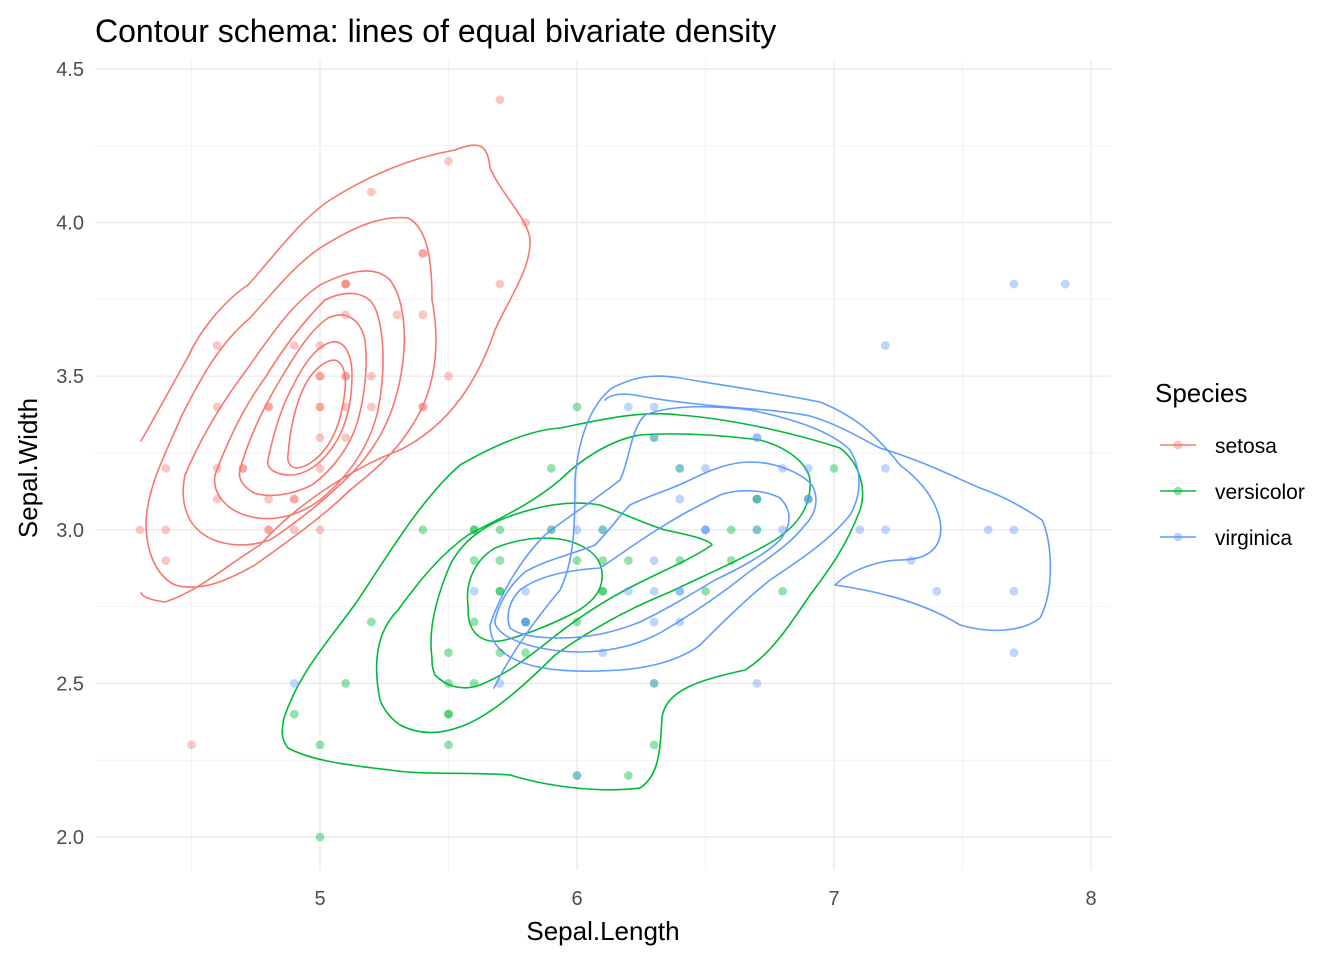 The image size is (1344, 960). Describe the element at coordinates (1090, 899) in the screenshot. I see `x-tick-label: 8` at that location.